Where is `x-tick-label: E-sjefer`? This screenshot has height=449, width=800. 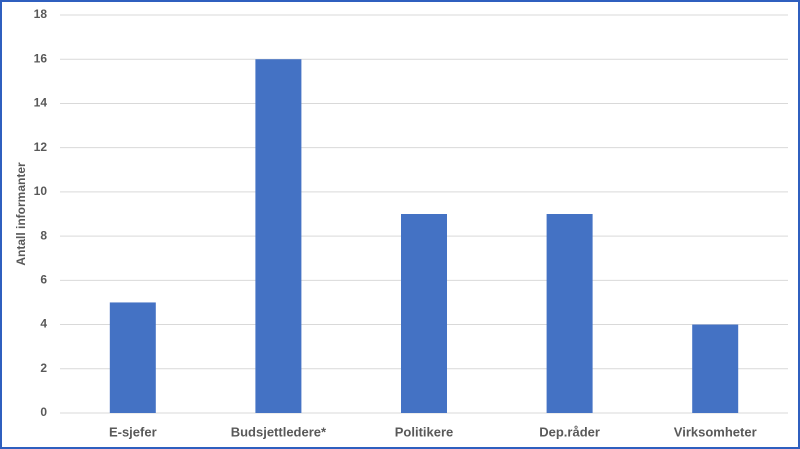 x-tick-label: E-sjefer is located at coordinates (133, 431).